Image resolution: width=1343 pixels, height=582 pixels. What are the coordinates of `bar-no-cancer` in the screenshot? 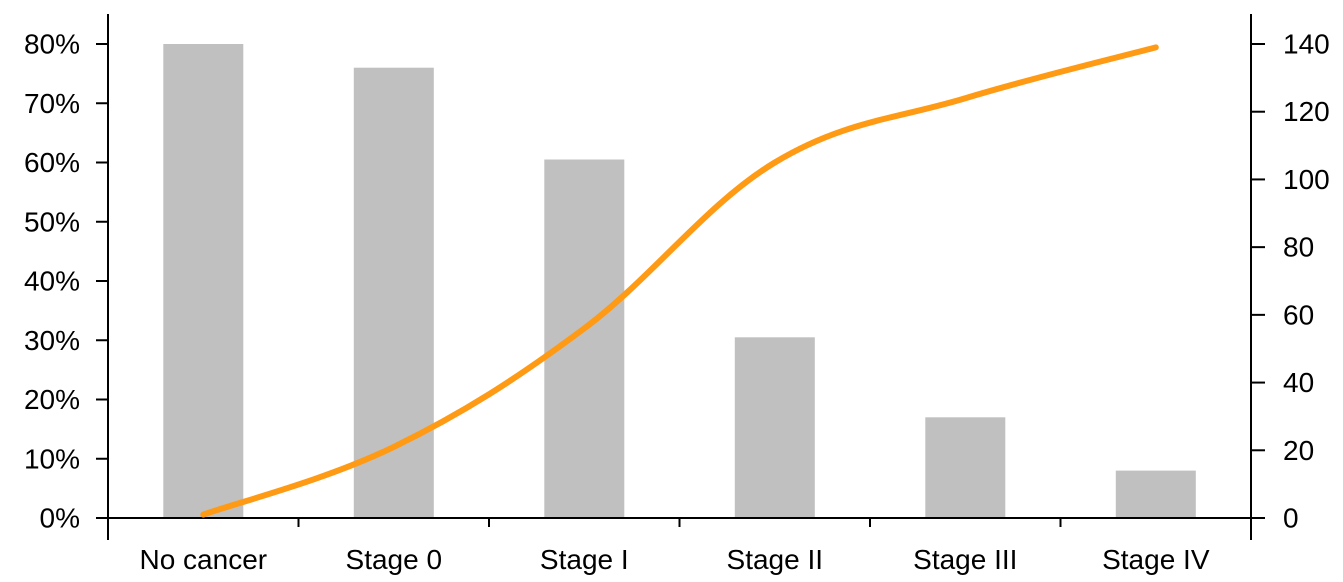 It's located at (203, 281).